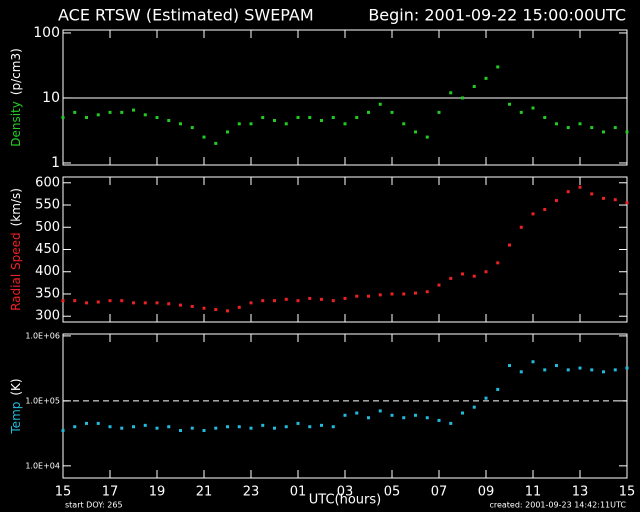 This screenshot has width=640, height=512. What do you see at coordinates (204, 492) in the screenshot?
I see `x-tick-label: 21` at bounding box center [204, 492].